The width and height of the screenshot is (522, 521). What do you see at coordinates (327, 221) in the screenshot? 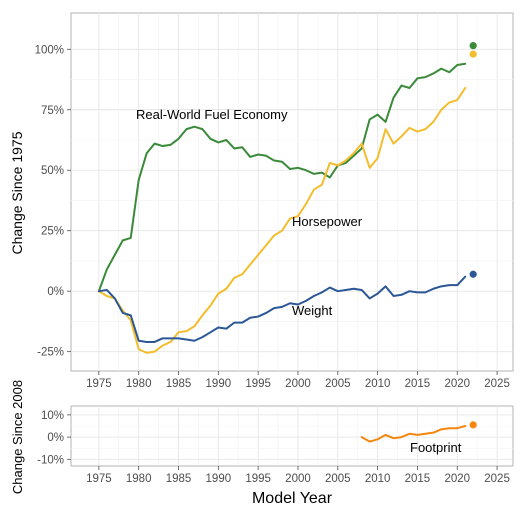
I see `series-label-horsepower: Horsepower` at bounding box center [327, 221].